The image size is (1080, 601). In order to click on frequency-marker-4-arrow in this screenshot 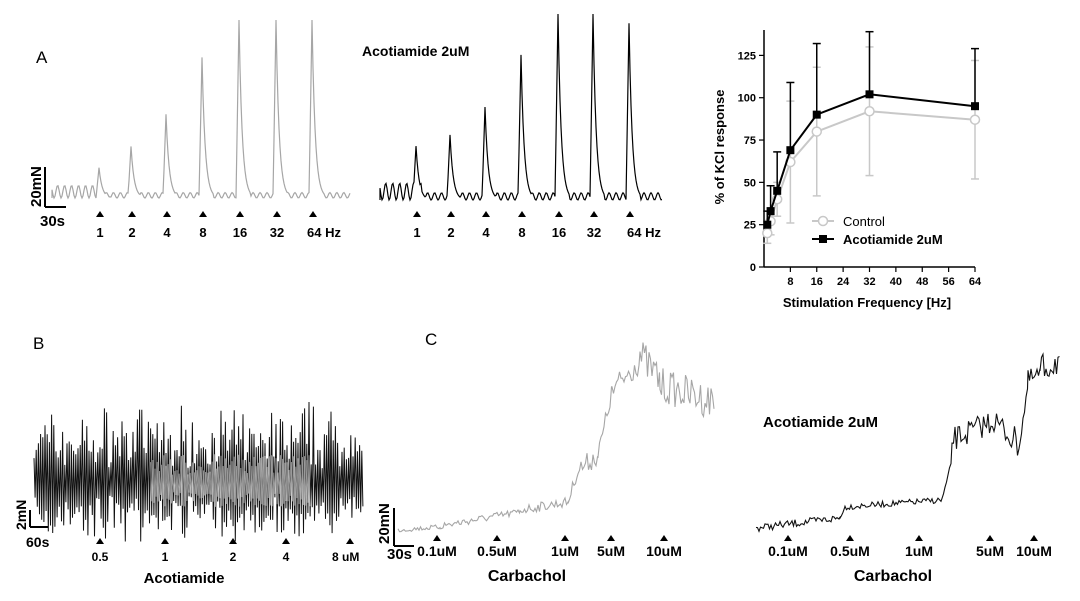, I will do `click(486, 214)`.